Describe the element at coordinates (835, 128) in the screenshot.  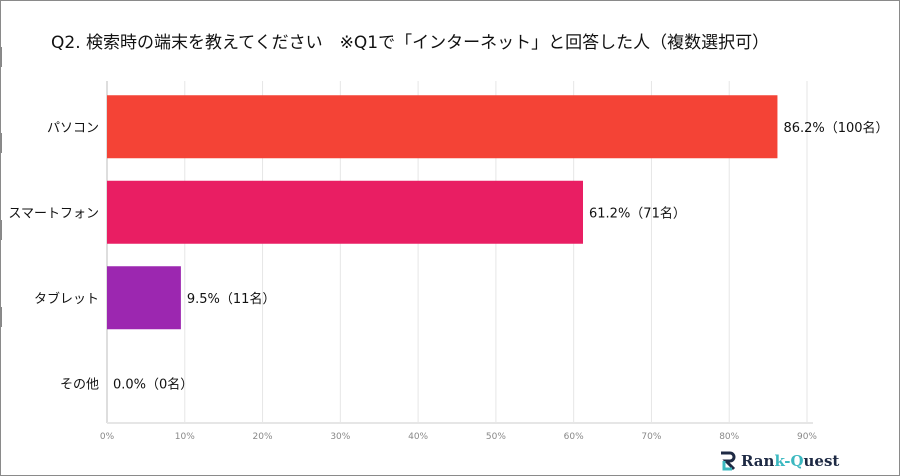
I see `data-label: 86.2%（100名）` at that location.